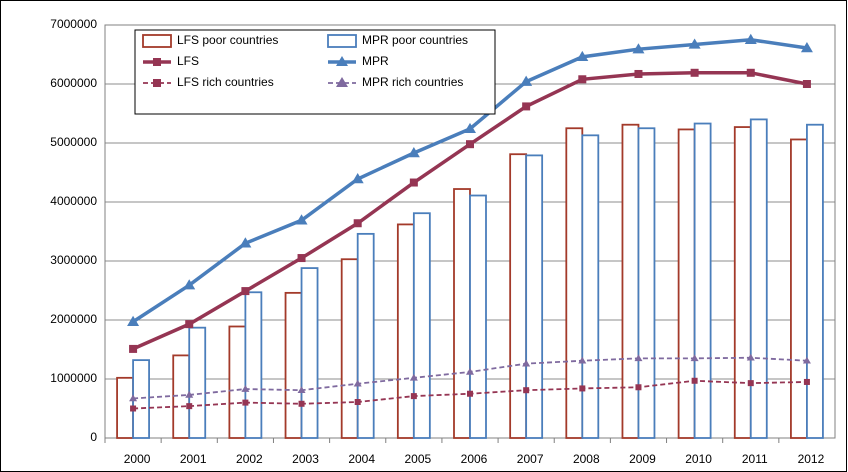 The height and width of the screenshot is (472, 848). Describe the element at coordinates (474, 459) in the screenshot. I see `x-tick-label: 2006` at that location.